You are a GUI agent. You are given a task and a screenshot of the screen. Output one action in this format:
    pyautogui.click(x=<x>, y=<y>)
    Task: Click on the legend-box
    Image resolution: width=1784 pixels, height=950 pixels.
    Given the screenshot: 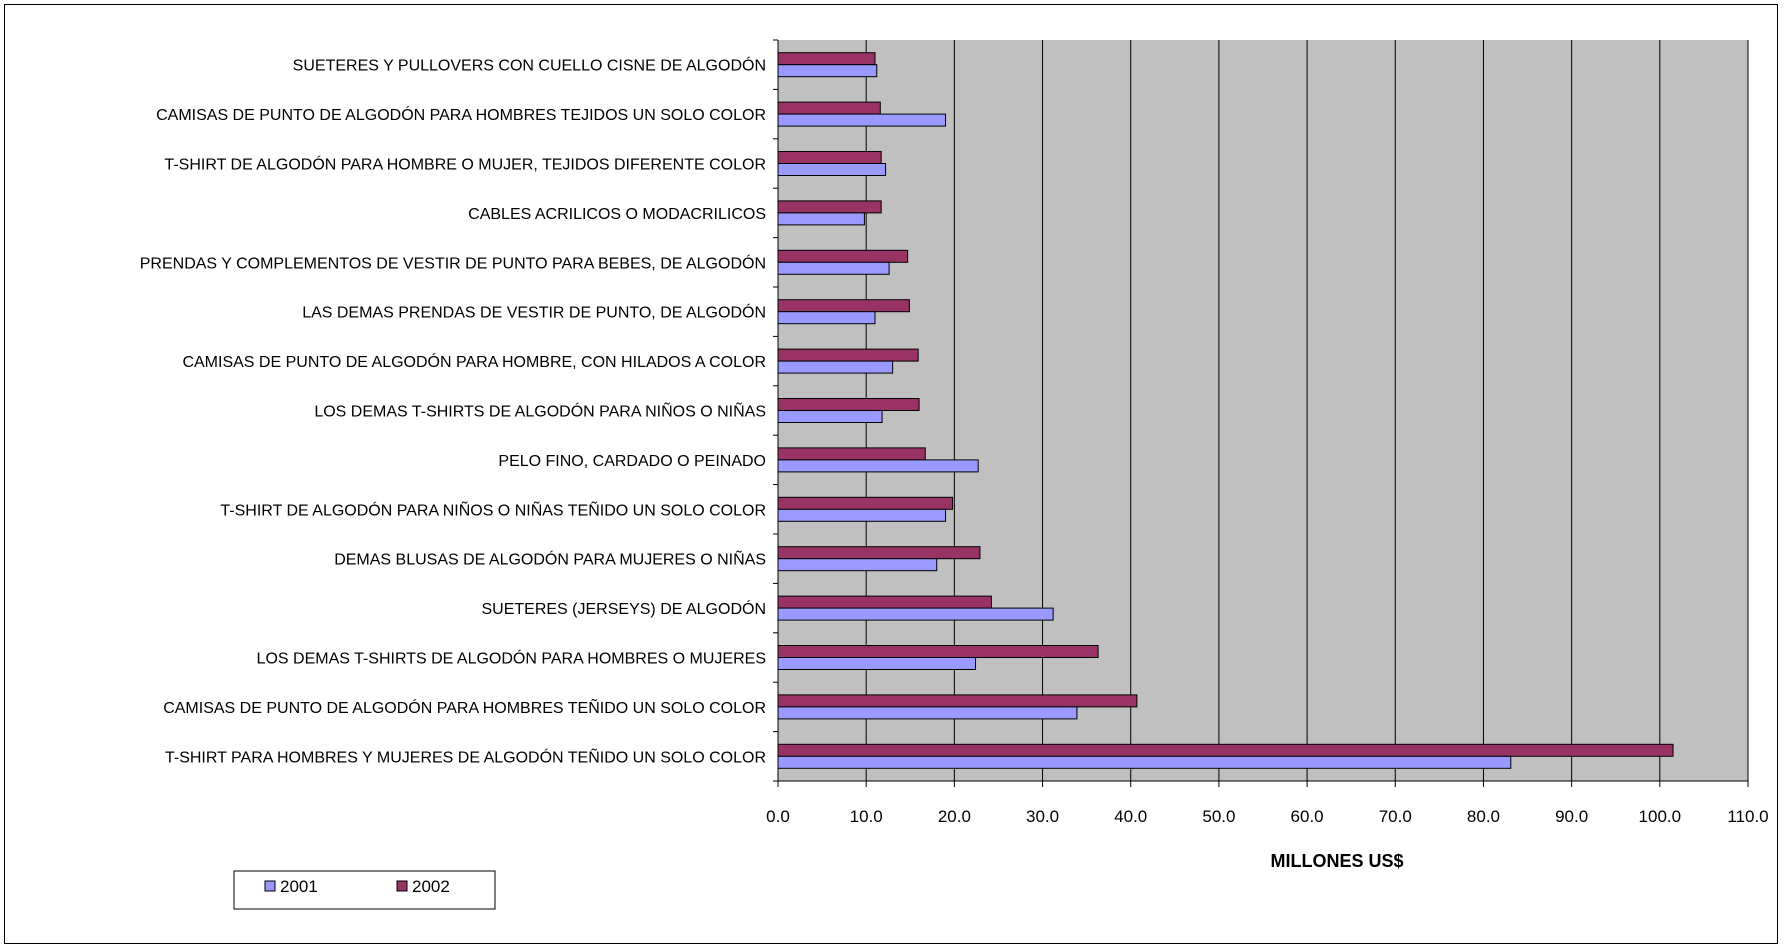 What is the action you would take?
    pyautogui.click(x=364, y=890)
    